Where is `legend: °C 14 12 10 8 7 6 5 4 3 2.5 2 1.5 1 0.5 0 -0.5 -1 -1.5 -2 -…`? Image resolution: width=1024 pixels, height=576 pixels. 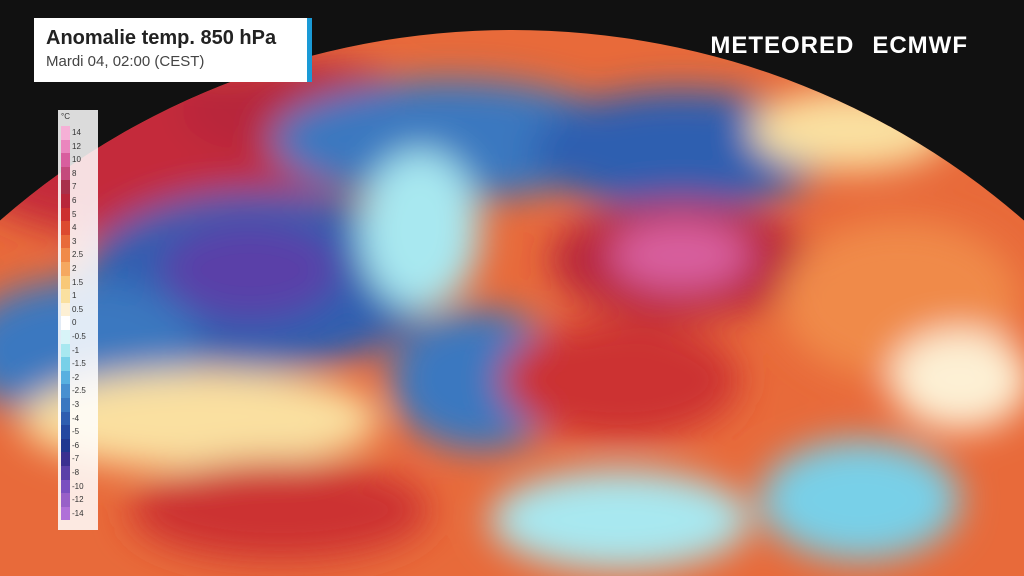
legend: °C 14 12 10 8 7 6 5 4 3 2.5 2 1.5 1 0.5 0 -0.5 -1 -1.5 -2 -… is located at coordinates (78, 320).